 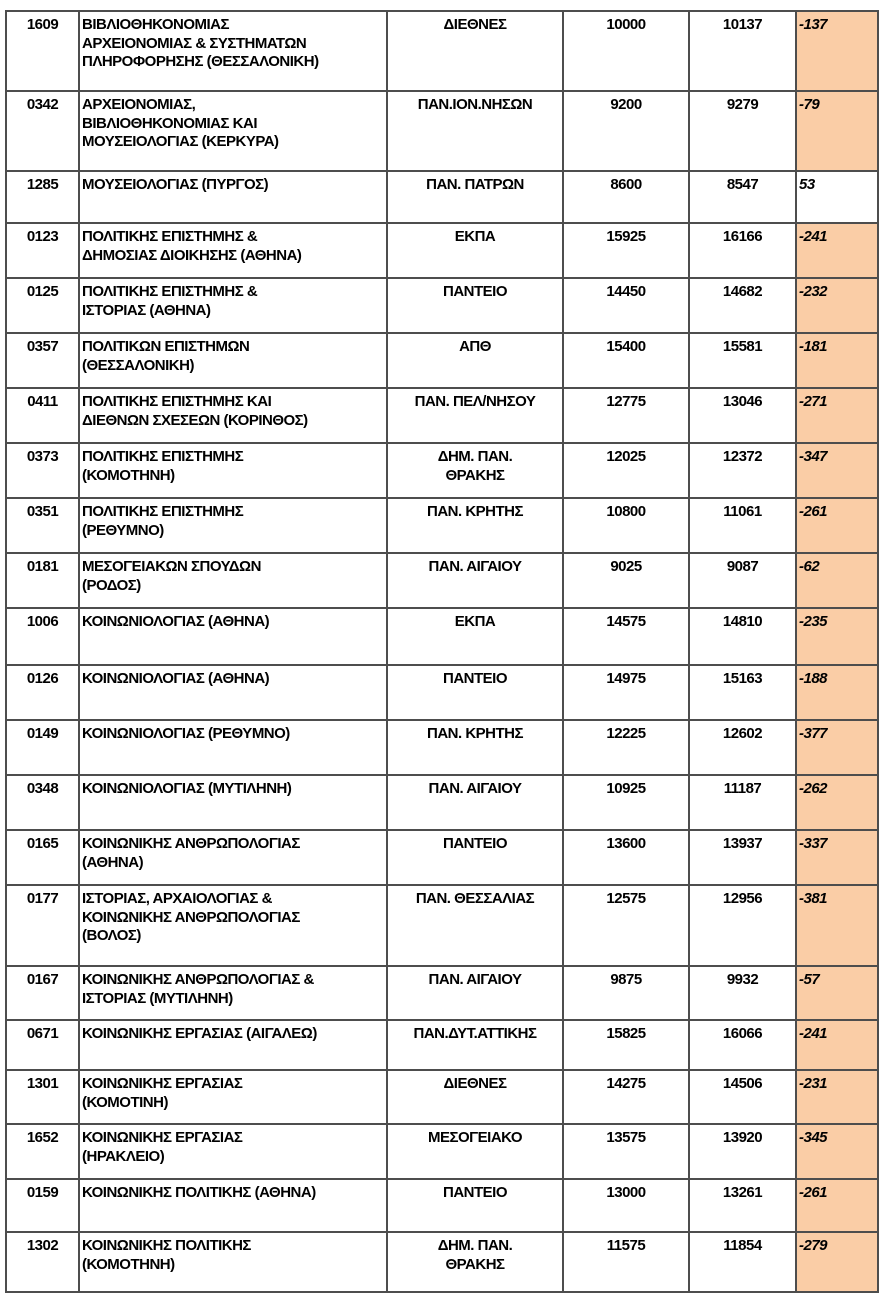 What do you see at coordinates (742, 51) in the screenshot?
I see `cell-value-2: 10137` at bounding box center [742, 51].